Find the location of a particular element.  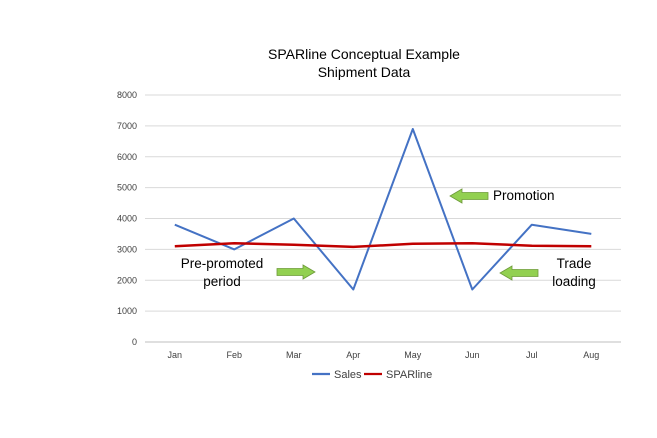

x-tick-label: Feb is located at coordinates (234, 355).